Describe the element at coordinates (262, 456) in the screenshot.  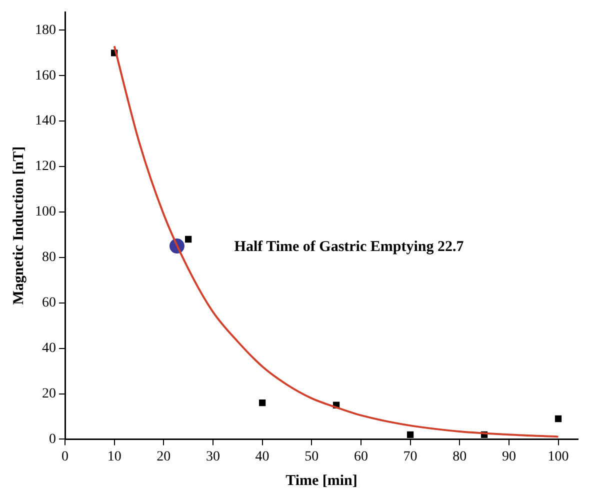
I see `x-tick-label: 40` at that location.